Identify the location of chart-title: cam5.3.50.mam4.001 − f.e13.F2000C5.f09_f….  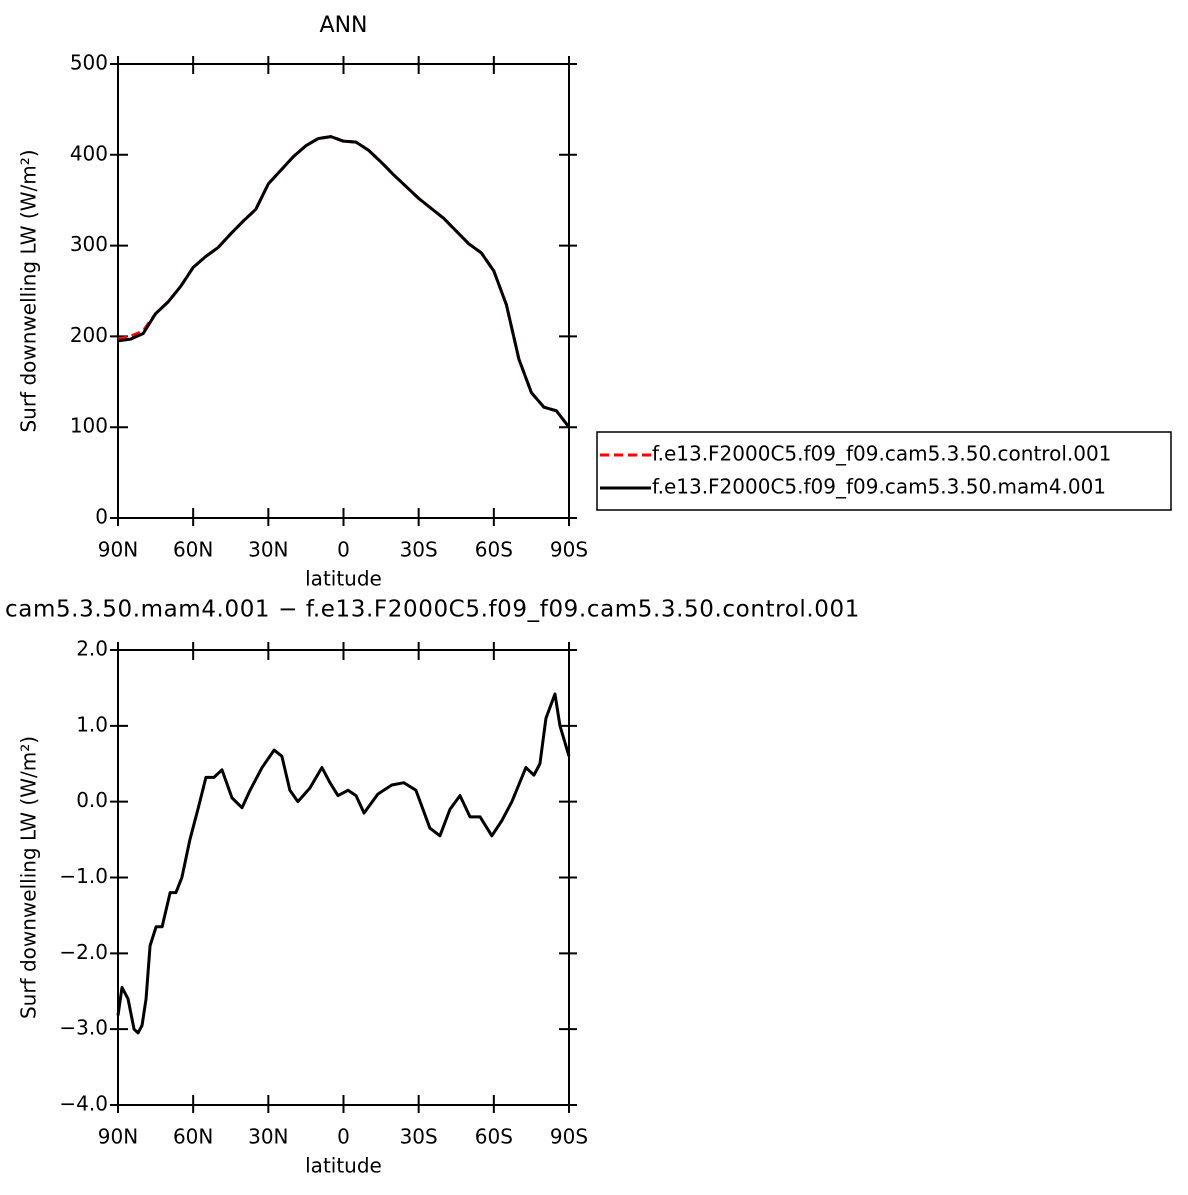
(432, 610).